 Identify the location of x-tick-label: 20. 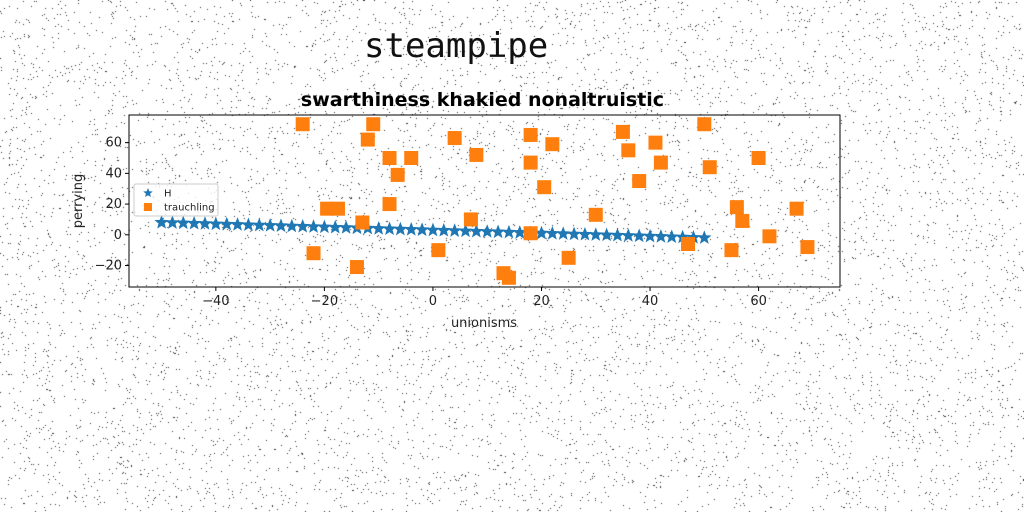
(541, 301).